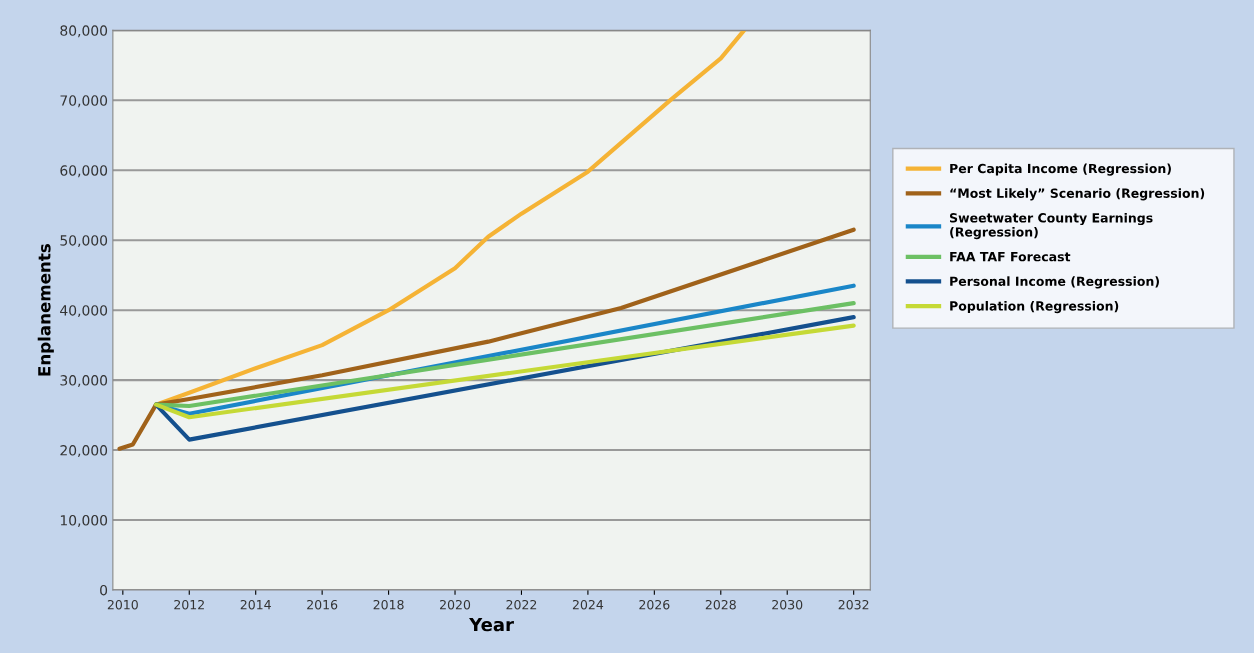  What do you see at coordinates (104, 590) in the screenshot?
I see `y-tick-label: 0` at bounding box center [104, 590].